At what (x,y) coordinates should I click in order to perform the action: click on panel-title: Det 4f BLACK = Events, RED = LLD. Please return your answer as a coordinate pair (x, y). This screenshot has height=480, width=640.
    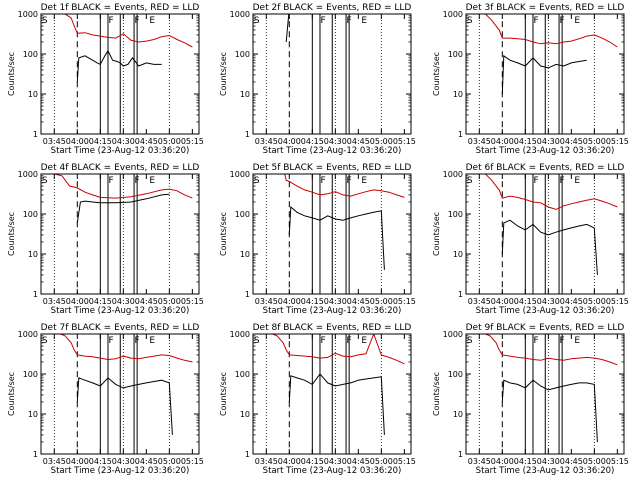
    Looking at the image, I should click on (120, 168).